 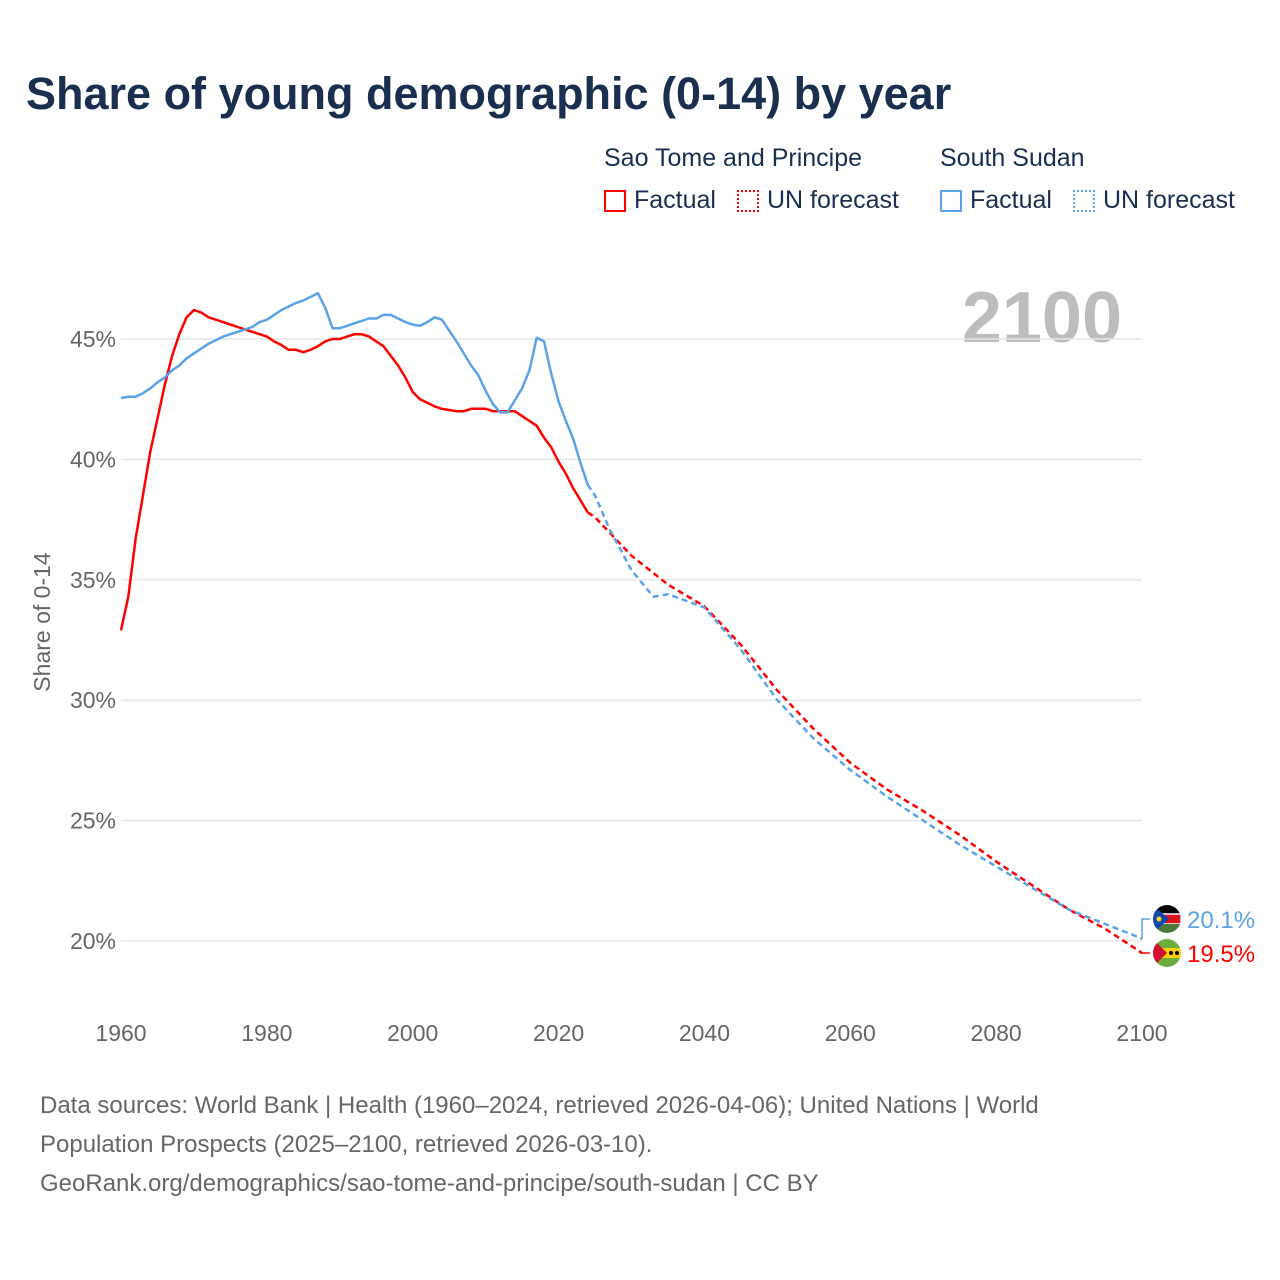 I want to click on y-tick-label: 30%, so click(x=93, y=700).